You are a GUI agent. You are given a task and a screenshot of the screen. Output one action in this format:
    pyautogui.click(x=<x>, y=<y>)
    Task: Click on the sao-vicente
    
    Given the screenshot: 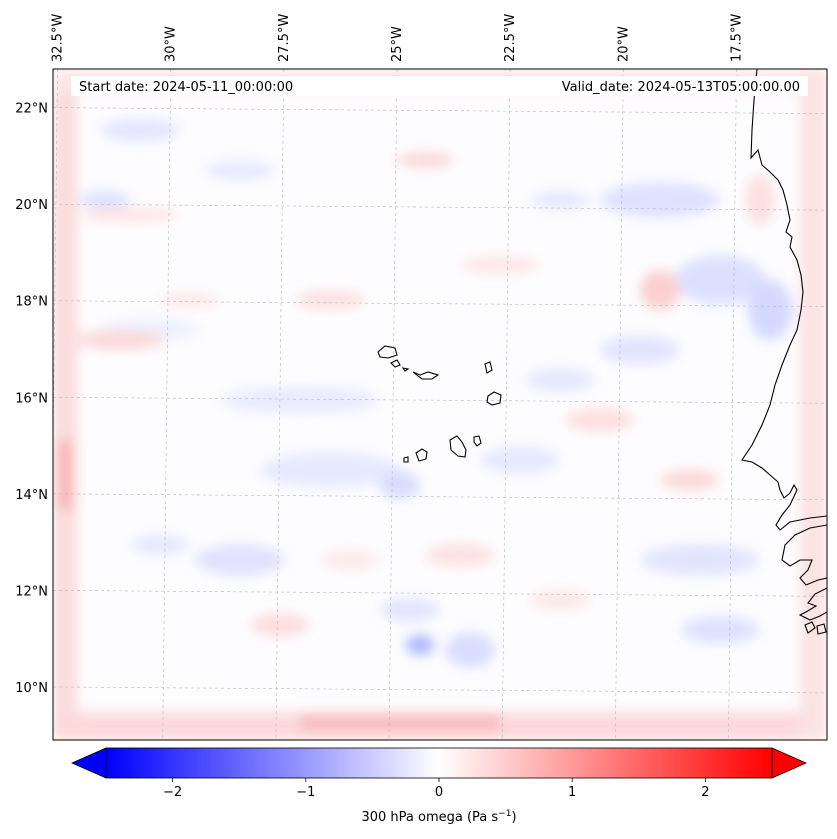 What is the action you would take?
    pyautogui.click(x=395, y=363)
    